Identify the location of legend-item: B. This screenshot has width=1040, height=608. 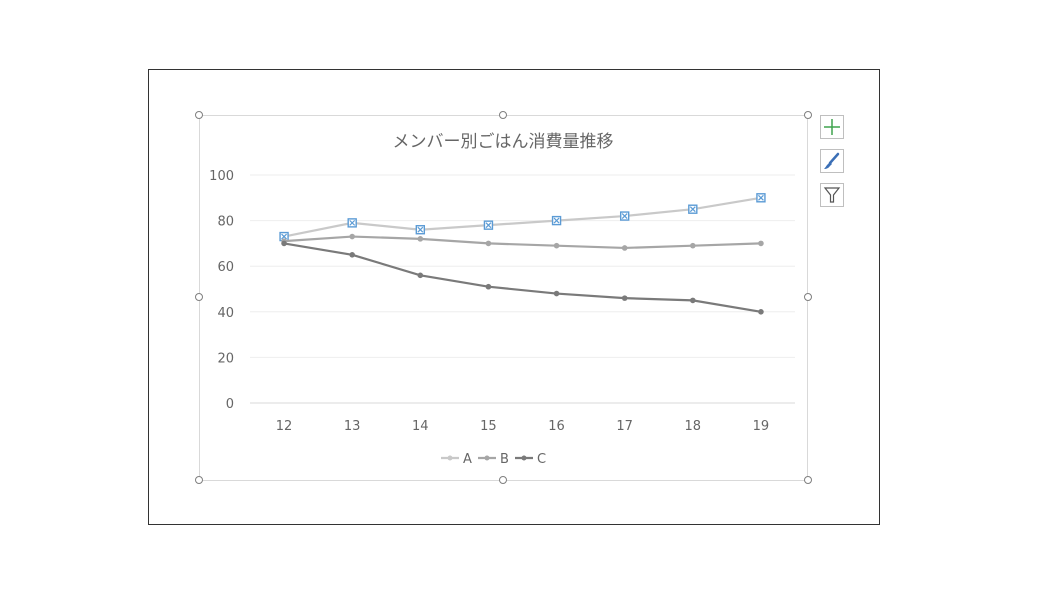
(493, 459).